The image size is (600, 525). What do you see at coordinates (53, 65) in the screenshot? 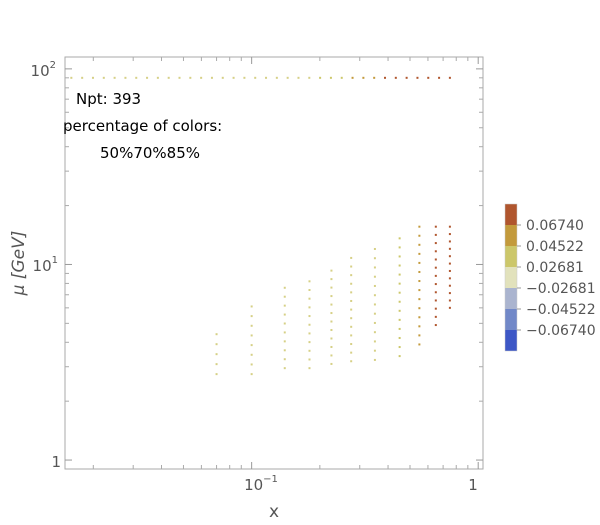
I see `y-tick-exponent: 2` at bounding box center [53, 65].